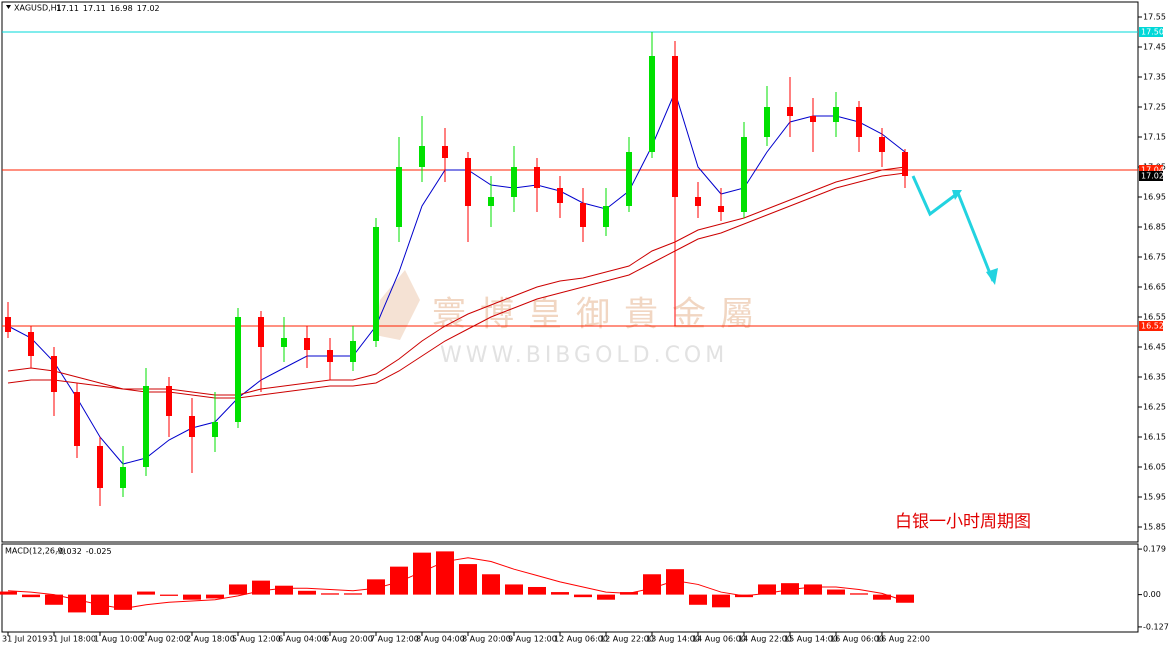 The image size is (1170, 652). What do you see at coordinates (1154, 549) in the screenshot?
I see `macd-y-tick-label: 0.179` at bounding box center [1154, 549].